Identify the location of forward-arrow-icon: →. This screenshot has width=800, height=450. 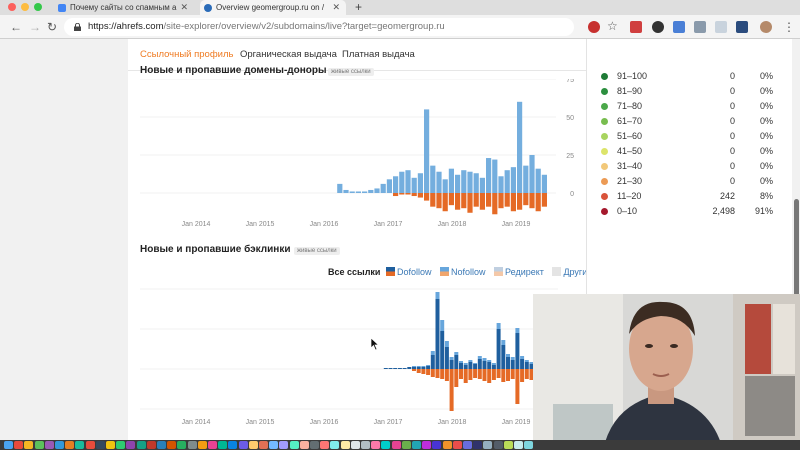
(35, 27).